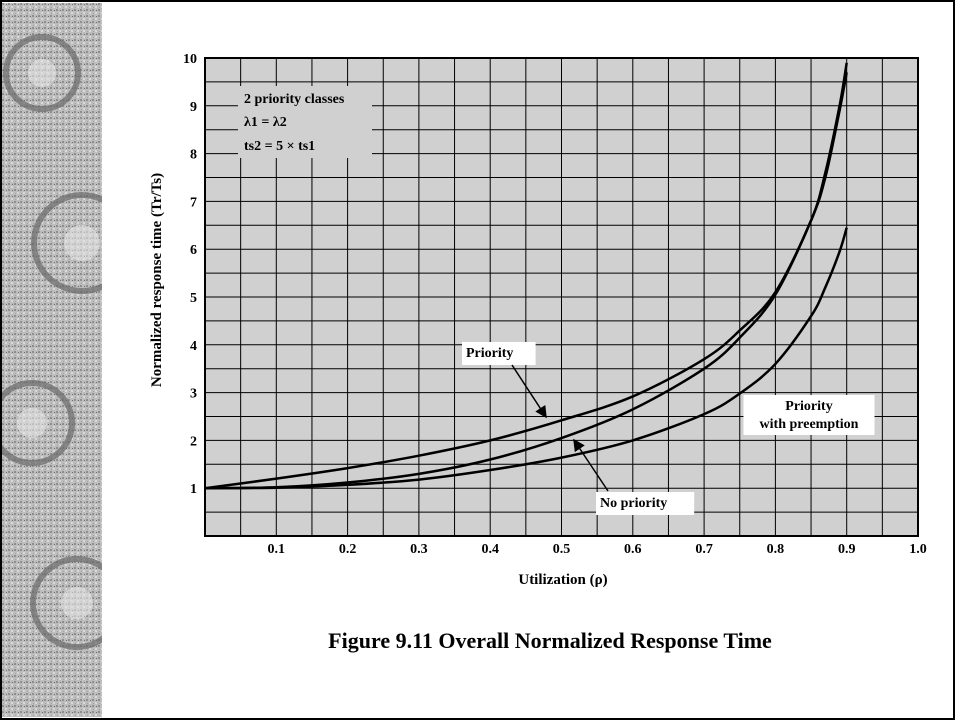  Describe the element at coordinates (348, 549) in the screenshot. I see `x-tick-label: 0.2` at that location.